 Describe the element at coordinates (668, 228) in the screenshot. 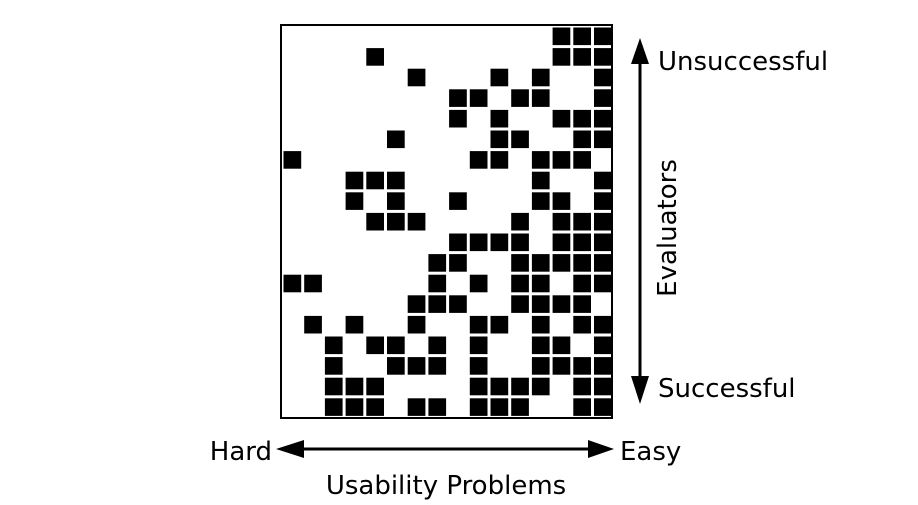

I see `label-evaluators: Evaluators` at that location.